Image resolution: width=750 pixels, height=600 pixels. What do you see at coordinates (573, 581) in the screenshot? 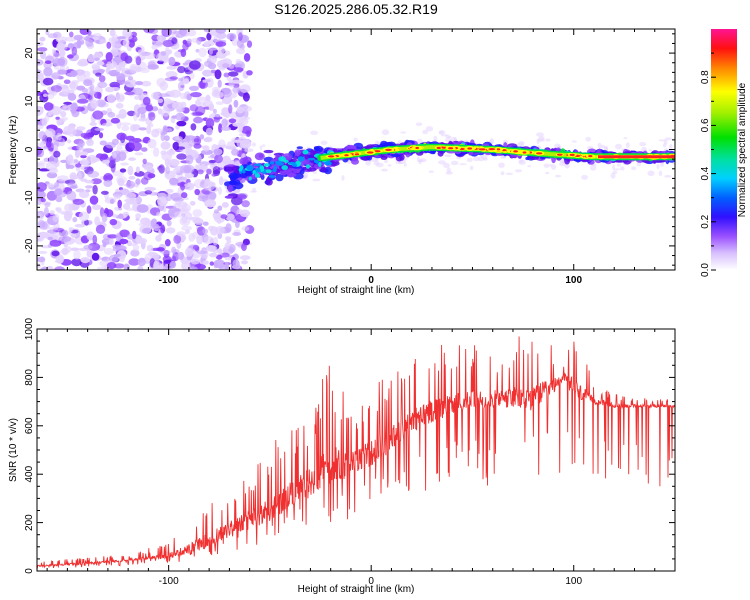
I see `x-tick-label: 100` at bounding box center [573, 581].